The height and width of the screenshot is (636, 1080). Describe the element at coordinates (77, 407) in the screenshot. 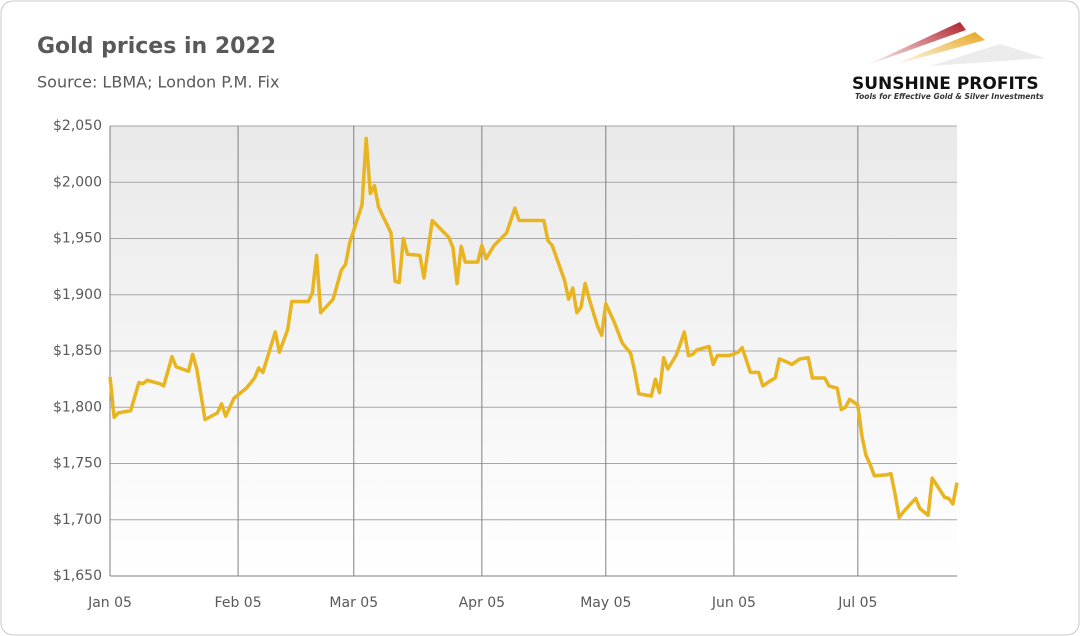

I see `y-tick-label: $1,800` at that location.